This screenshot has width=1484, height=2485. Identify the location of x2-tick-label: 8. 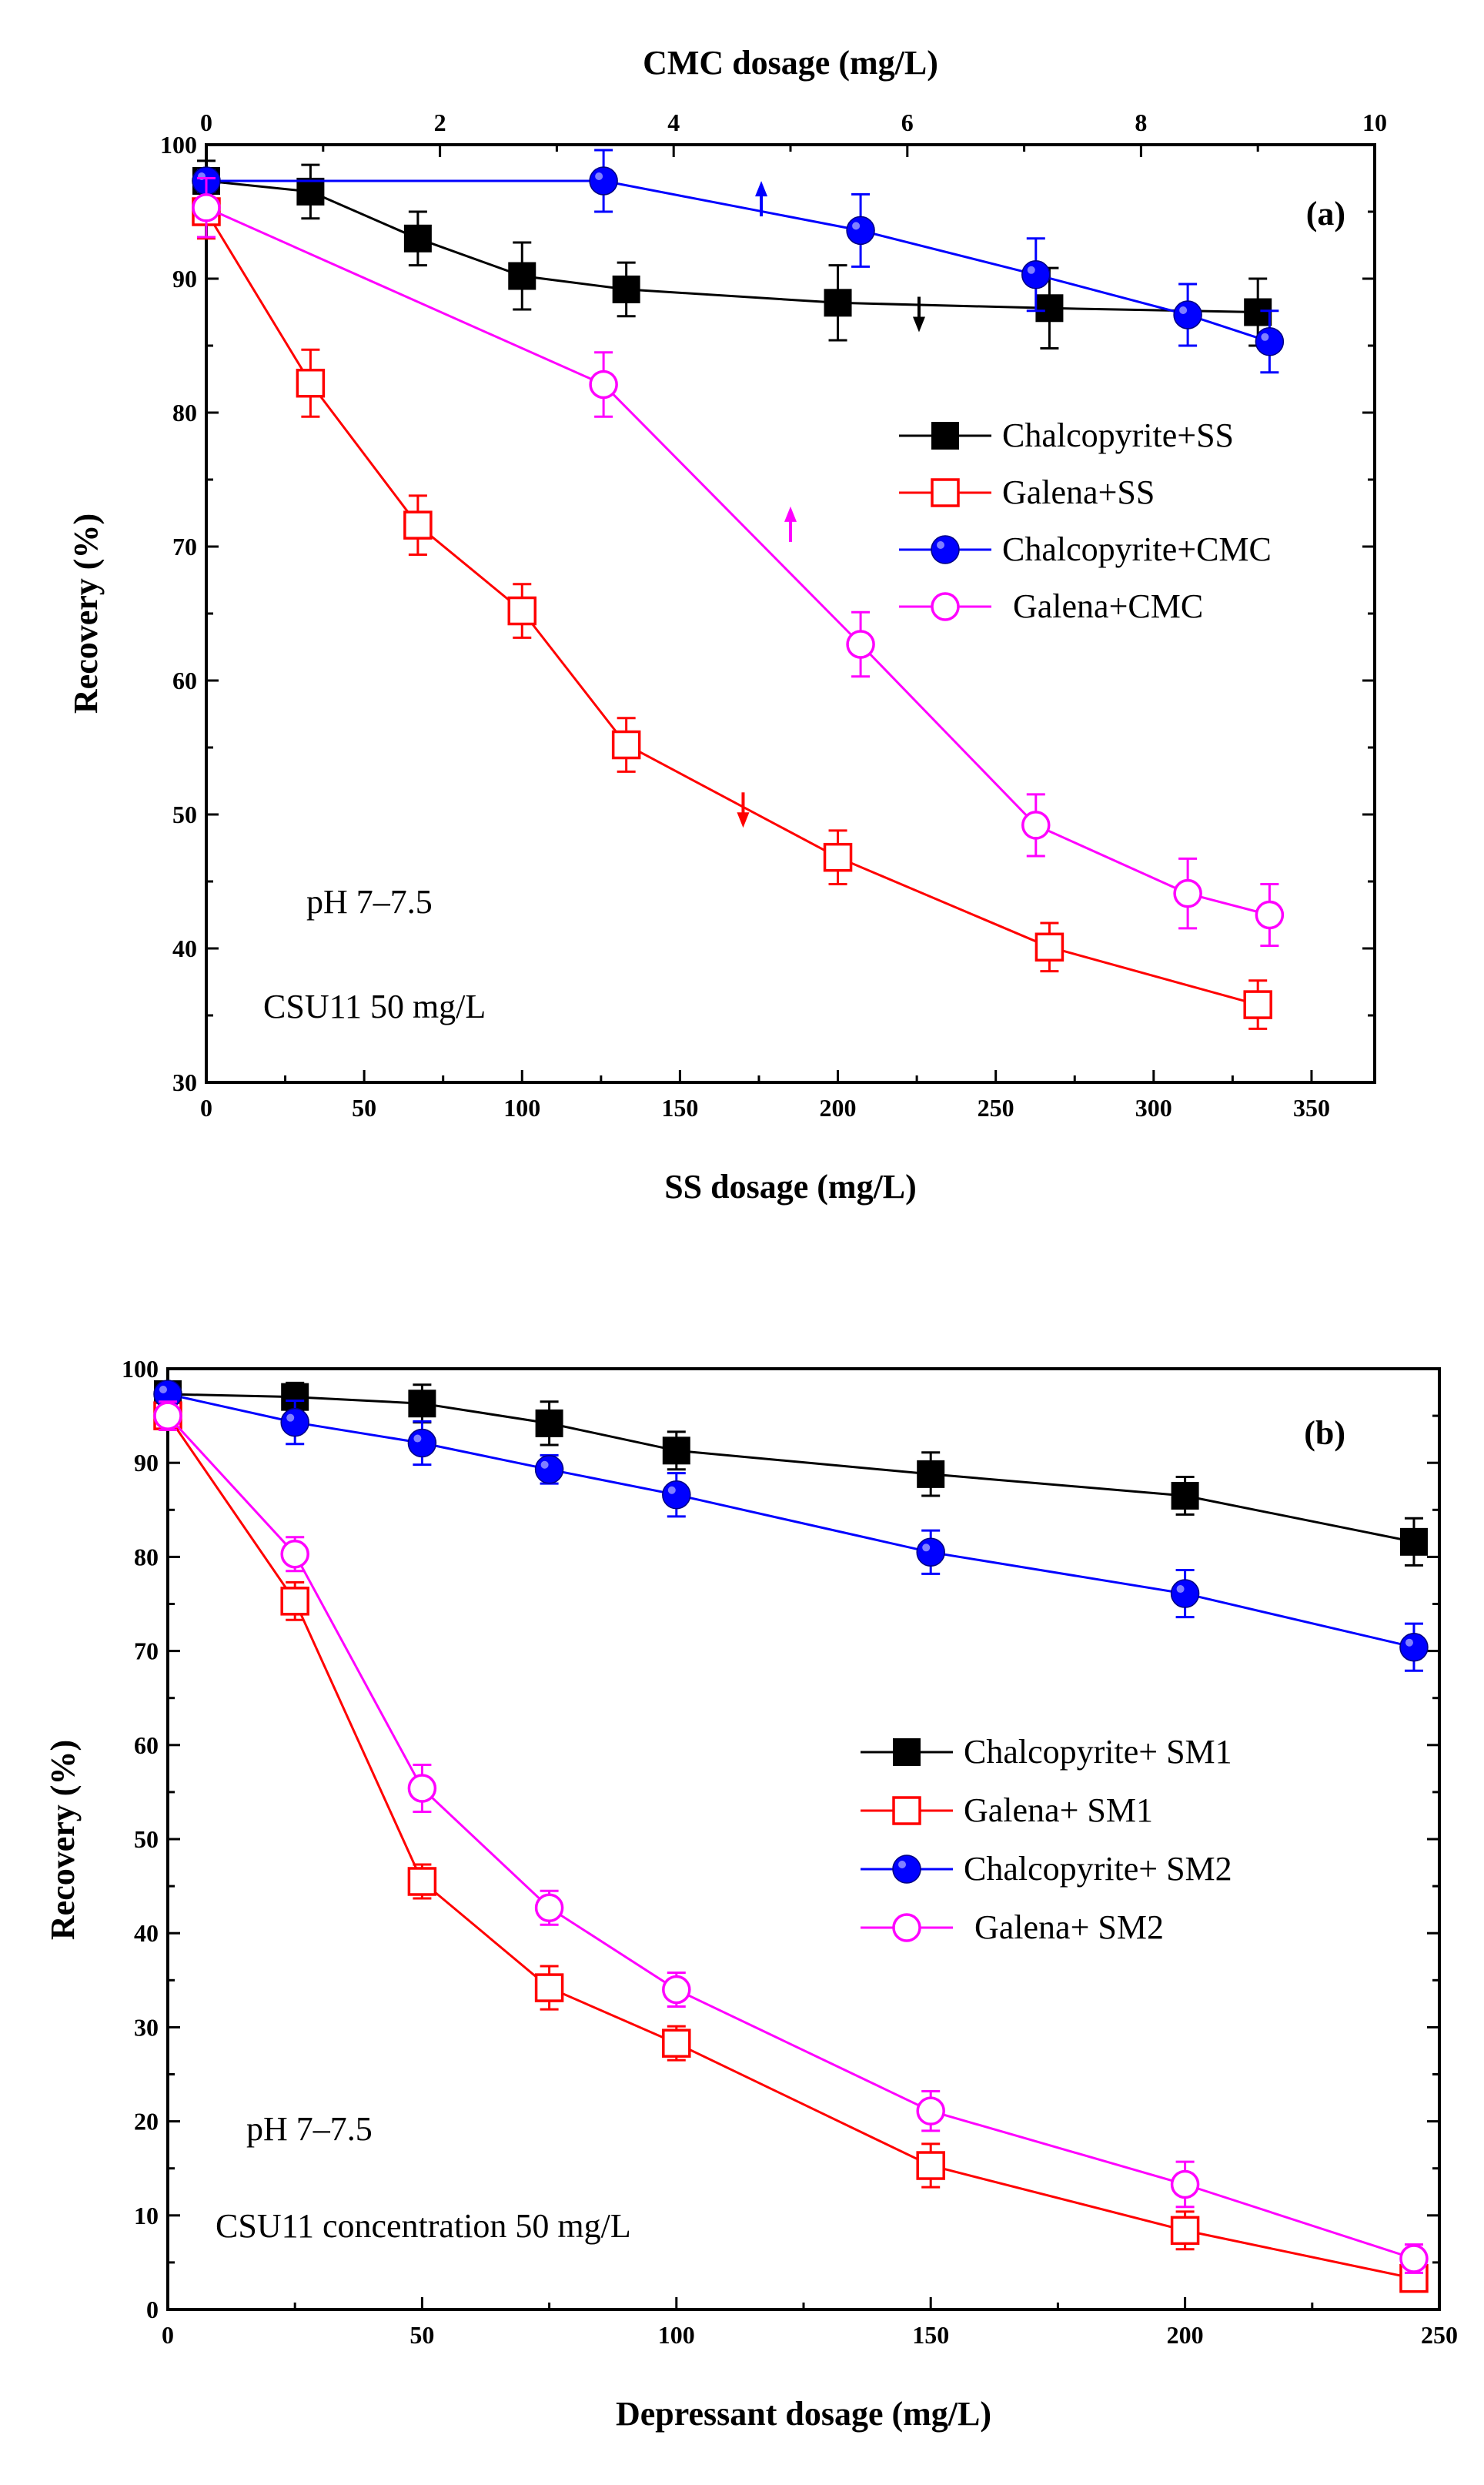
(1141, 122).